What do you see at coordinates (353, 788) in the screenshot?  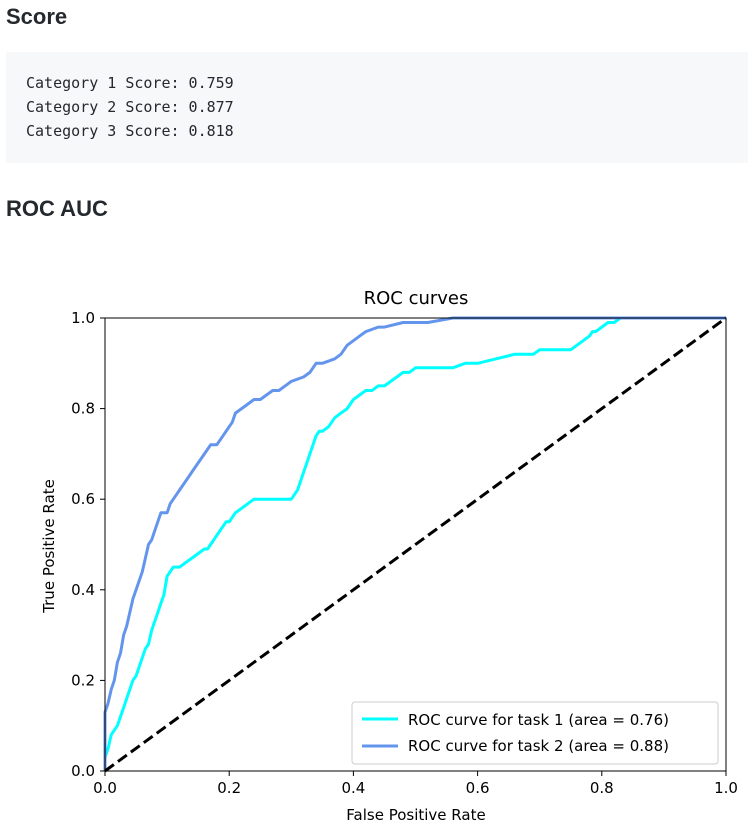 I see `x-tick-label: 0.4` at bounding box center [353, 788].